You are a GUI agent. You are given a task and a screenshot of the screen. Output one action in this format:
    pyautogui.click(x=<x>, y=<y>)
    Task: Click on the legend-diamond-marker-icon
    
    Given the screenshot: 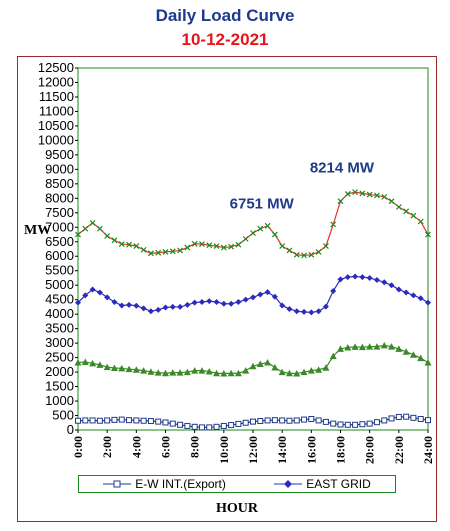 What is the action you would take?
    pyautogui.click(x=288, y=484)
    